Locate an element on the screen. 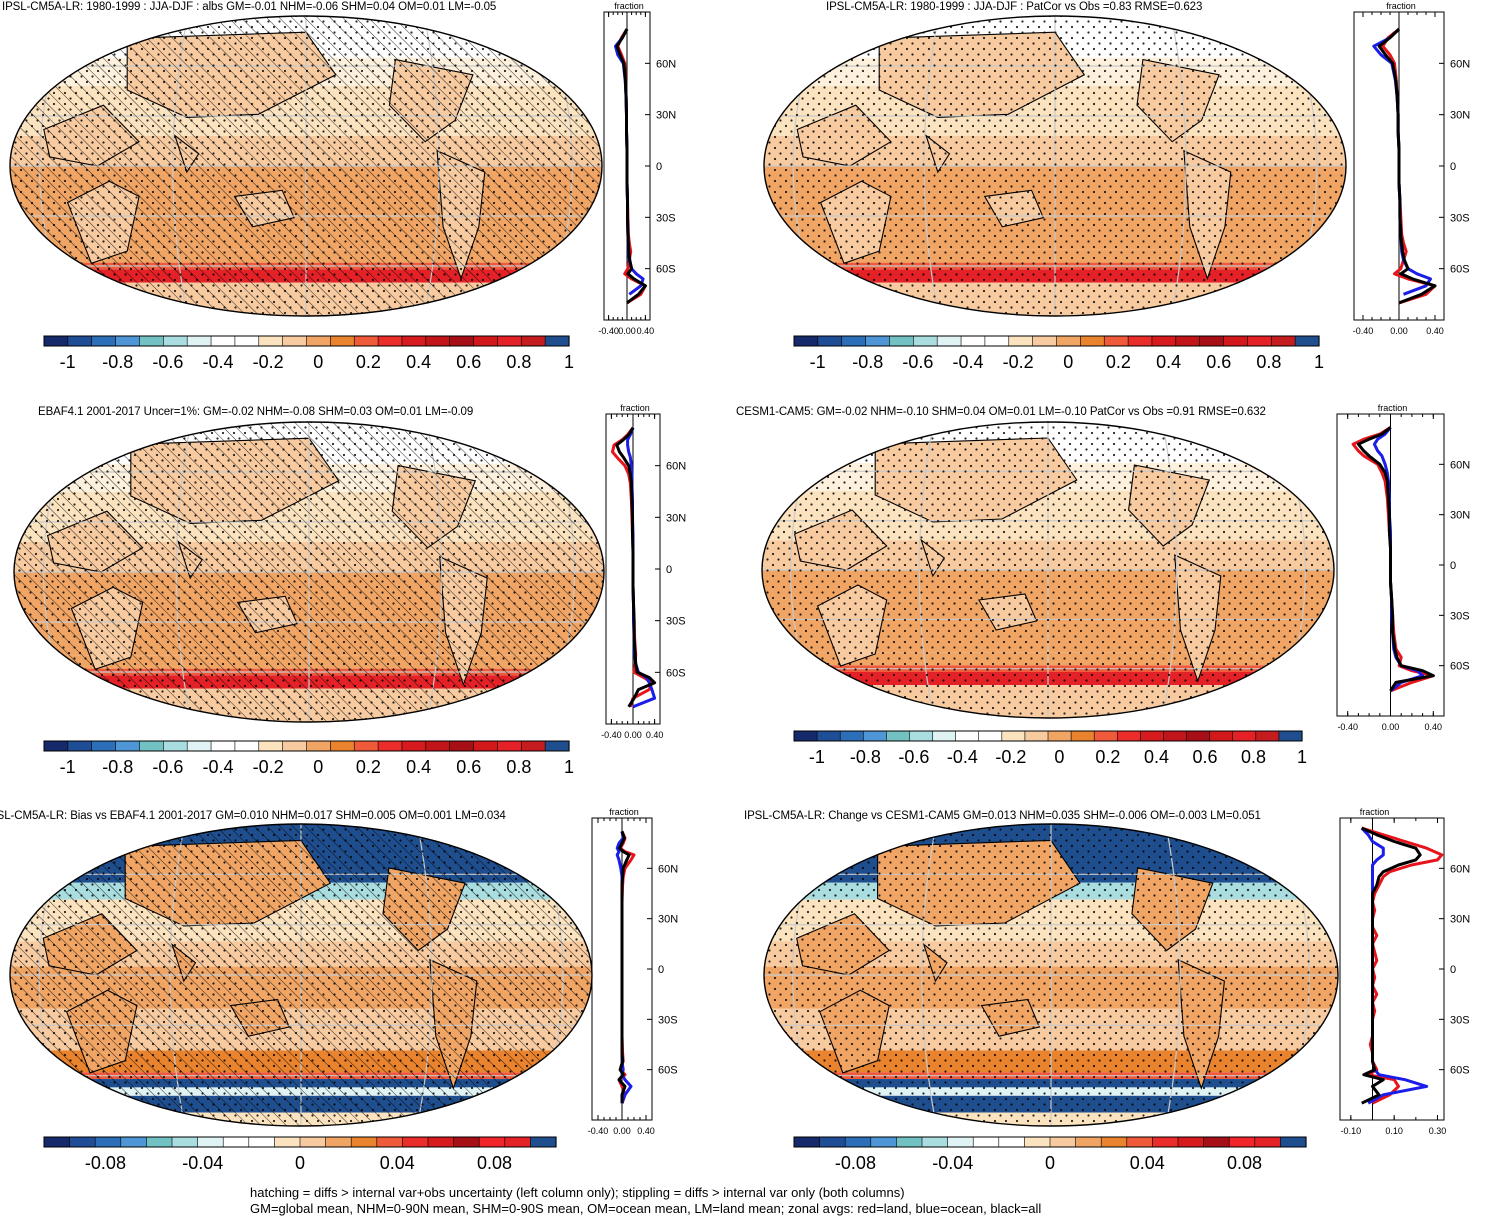 This screenshot has height=1216, width=1496. zonal-change: fraction -0.10 0.10 0.30 60N 30N 0 30S 60S is located at coordinates (1404, 971).